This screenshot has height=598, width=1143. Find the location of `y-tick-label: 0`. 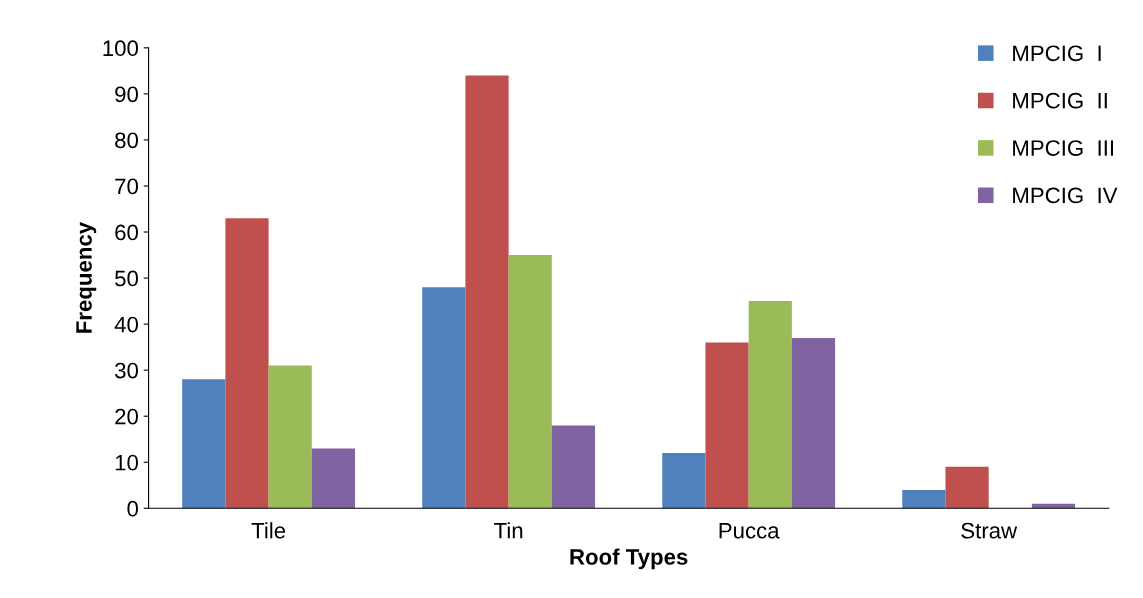

y-tick-label: 0 is located at coordinates (132, 508).